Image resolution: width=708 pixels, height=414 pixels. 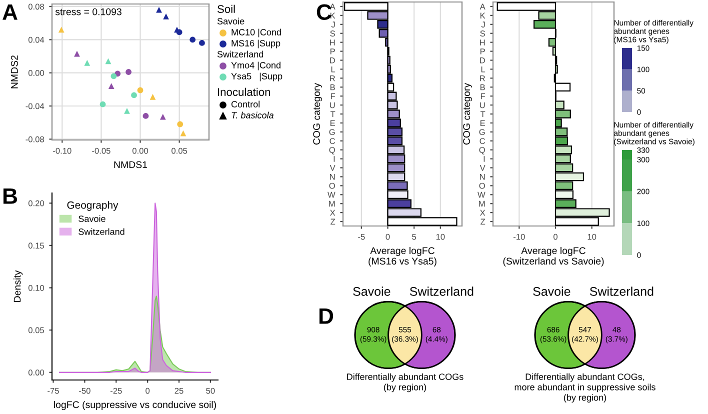 What do you see at coordinates (240, 54) in the screenshot?
I see `text: Switzerland` at bounding box center [240, 54].